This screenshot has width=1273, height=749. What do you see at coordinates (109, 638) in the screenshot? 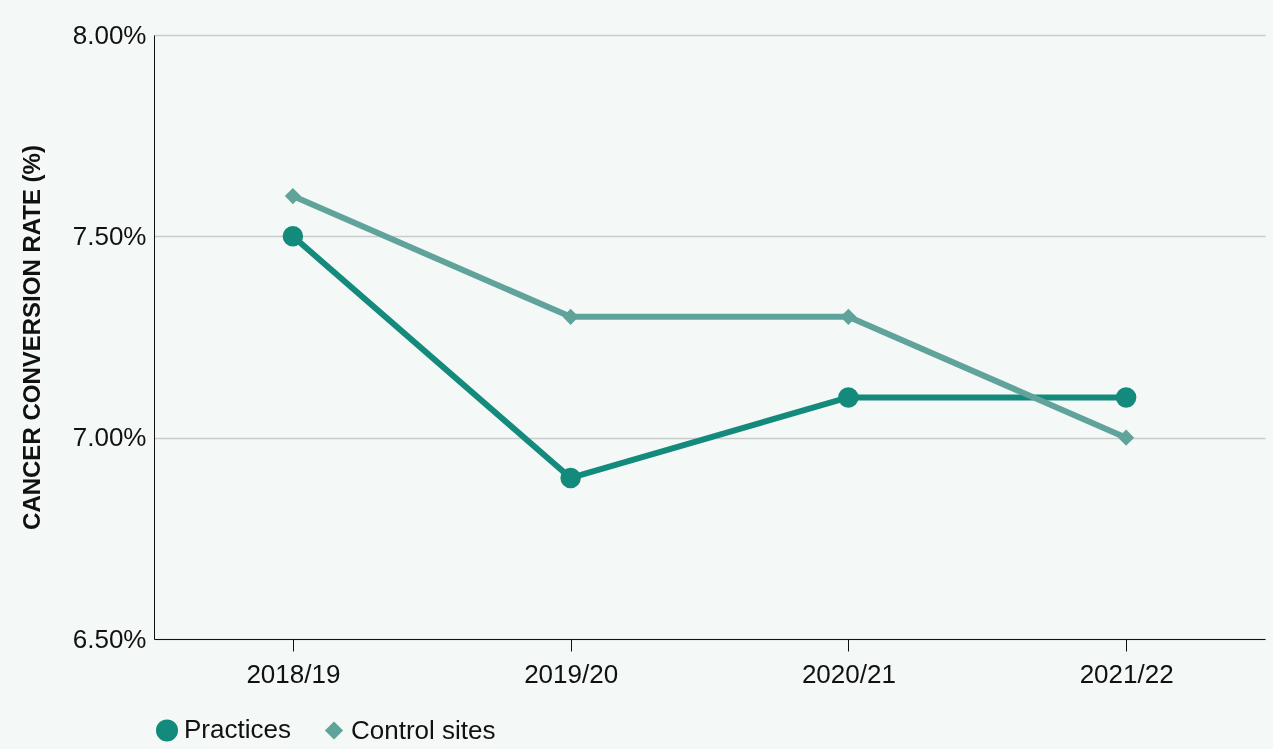
I see `y-tick-label: 6.50%` at bounding box center [109, 638].